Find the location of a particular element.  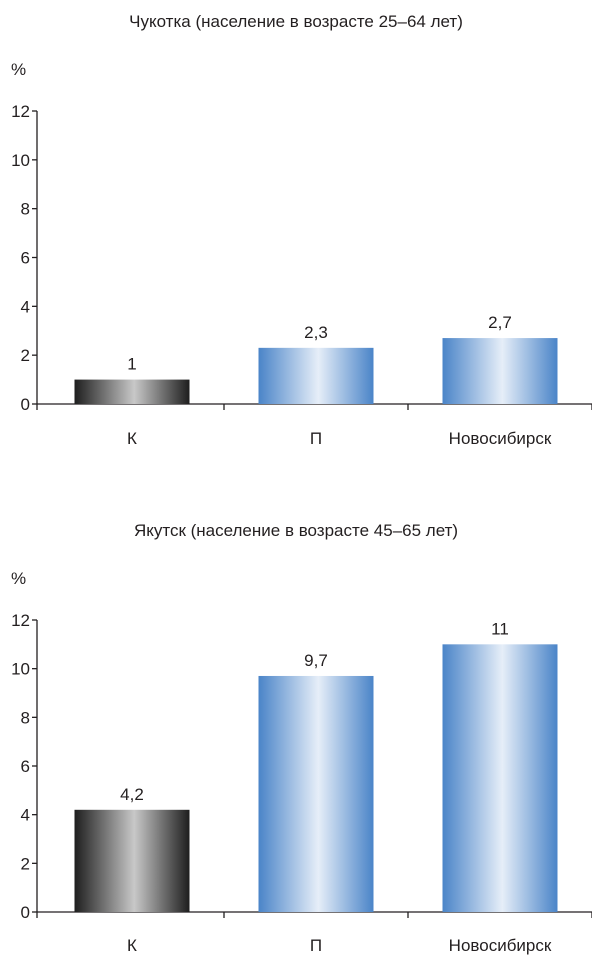

data-label: 9,7 is located at coordinates (316, 660).